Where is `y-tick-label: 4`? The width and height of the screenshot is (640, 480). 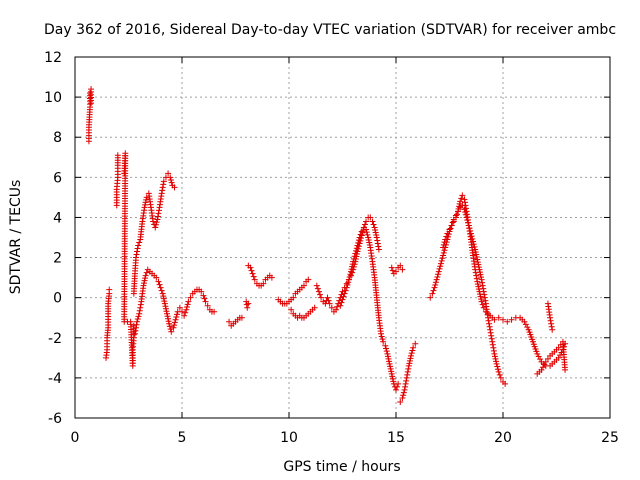
y-tick-label: 4 is located at coordinates (57, 218).